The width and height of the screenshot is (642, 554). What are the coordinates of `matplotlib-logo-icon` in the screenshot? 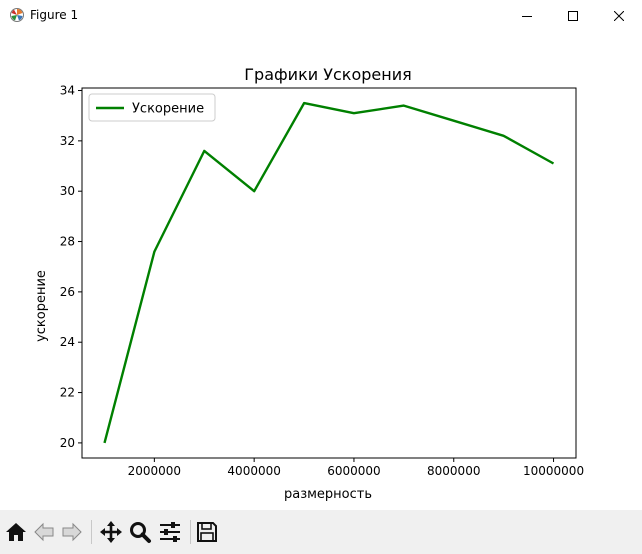 It's located at (17, 15).